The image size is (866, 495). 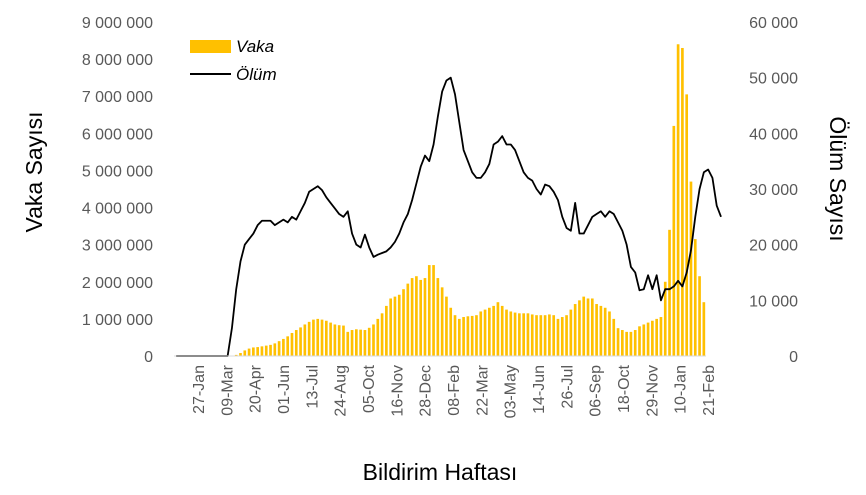 I want to click on x-tick-label: 06-Sep, so click(x=596, y=391).